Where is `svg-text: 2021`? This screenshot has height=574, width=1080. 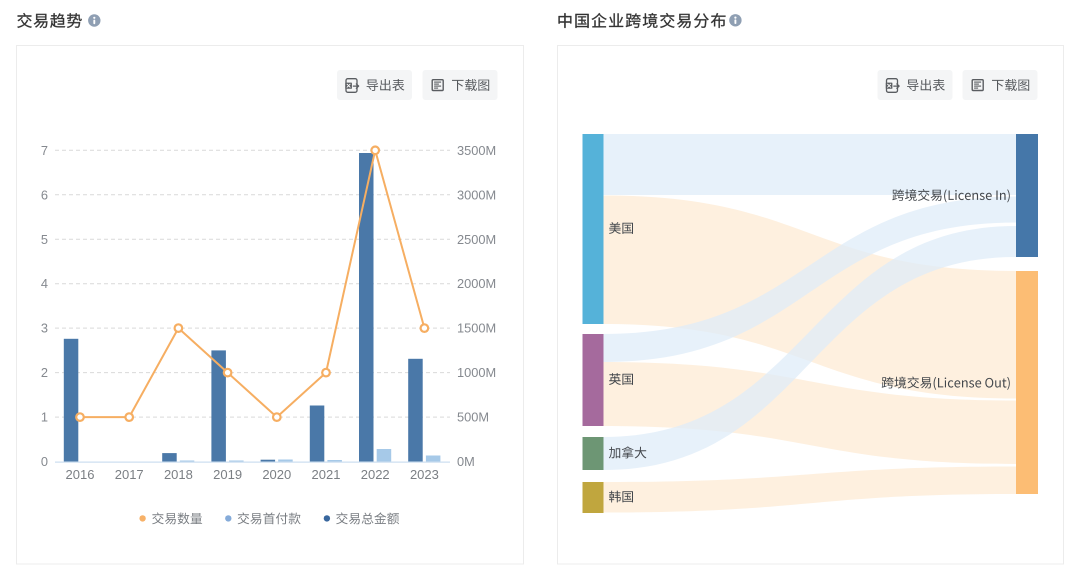 svg-text: 2021 is located at coordinates (326, 474).